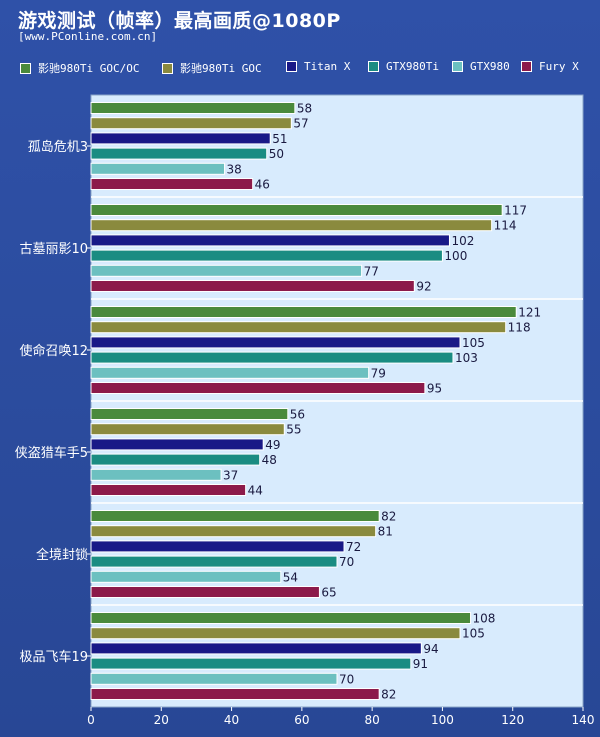 The height and width of the screenshot is (737, 600). What do you see at coordinates (212, 68) in the screenshot?
I see `legend-item-1: 影驰980Ti GOC` at bounding box center [212, 68].